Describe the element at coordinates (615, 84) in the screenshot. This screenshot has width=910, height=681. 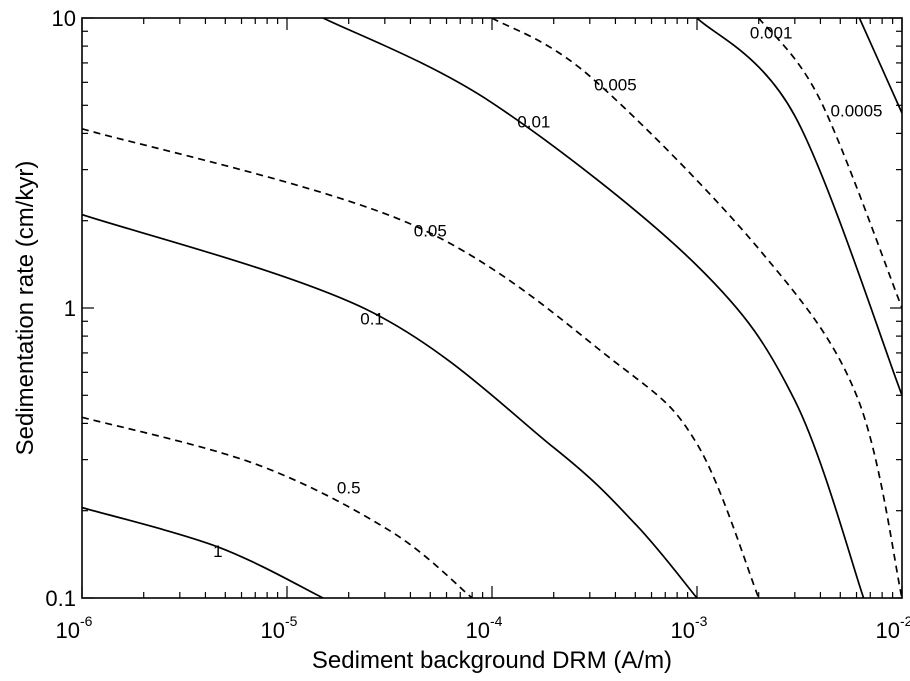
I see `contour-label-0_005: 0.005` at that location.